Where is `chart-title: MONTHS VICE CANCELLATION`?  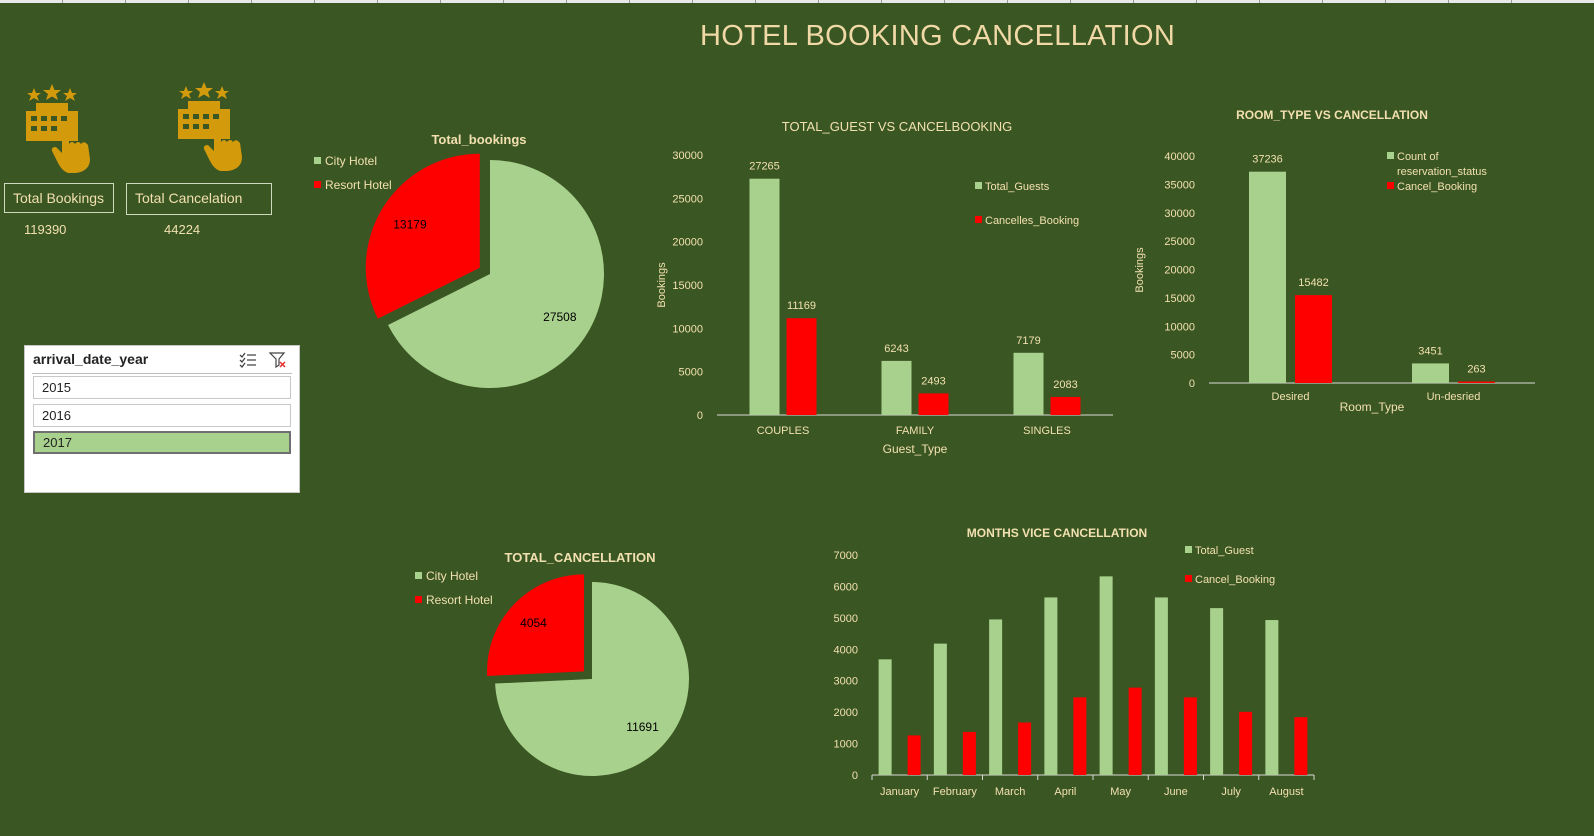
chart-title: MONTHS VICE CANCELLATION is located at coordinates (1057, 533).